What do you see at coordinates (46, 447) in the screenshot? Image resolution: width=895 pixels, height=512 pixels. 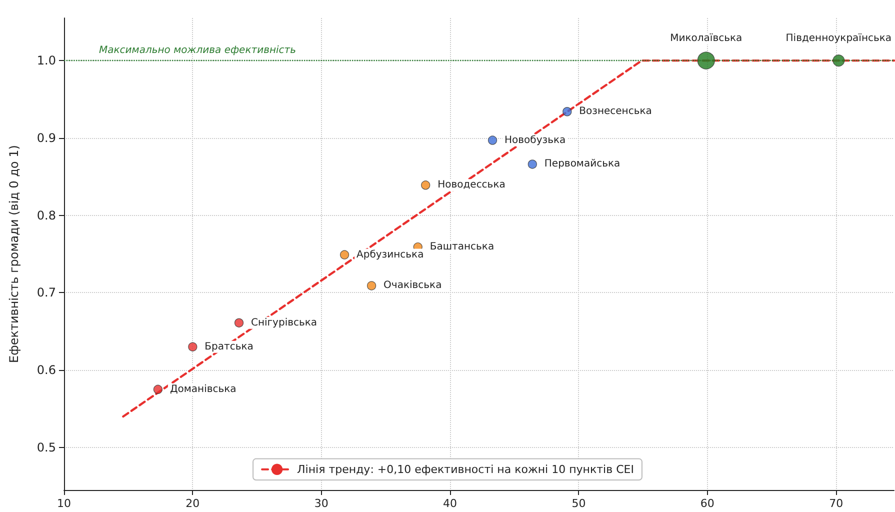 I see `y-tick-label: 0.5` at bounding box center [46, 447].